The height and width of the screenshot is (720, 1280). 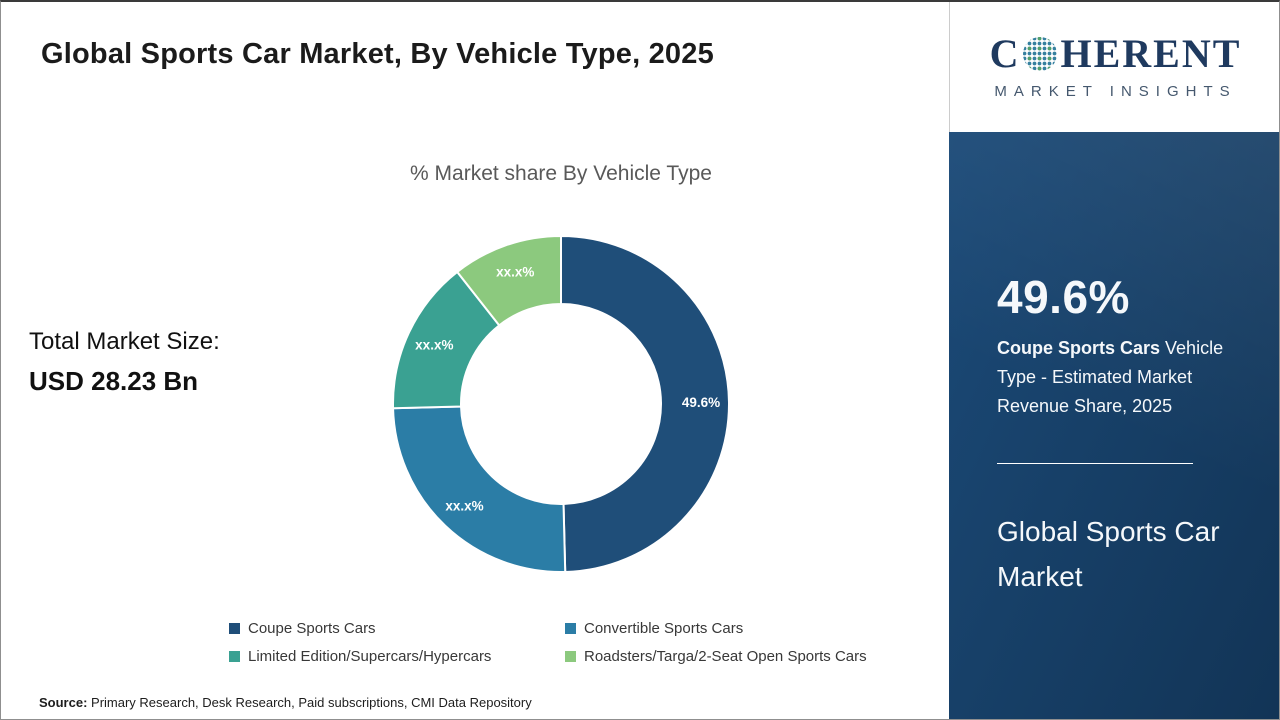 I want to click on stat-value: 49.6%, so click(x=1063, y=297).